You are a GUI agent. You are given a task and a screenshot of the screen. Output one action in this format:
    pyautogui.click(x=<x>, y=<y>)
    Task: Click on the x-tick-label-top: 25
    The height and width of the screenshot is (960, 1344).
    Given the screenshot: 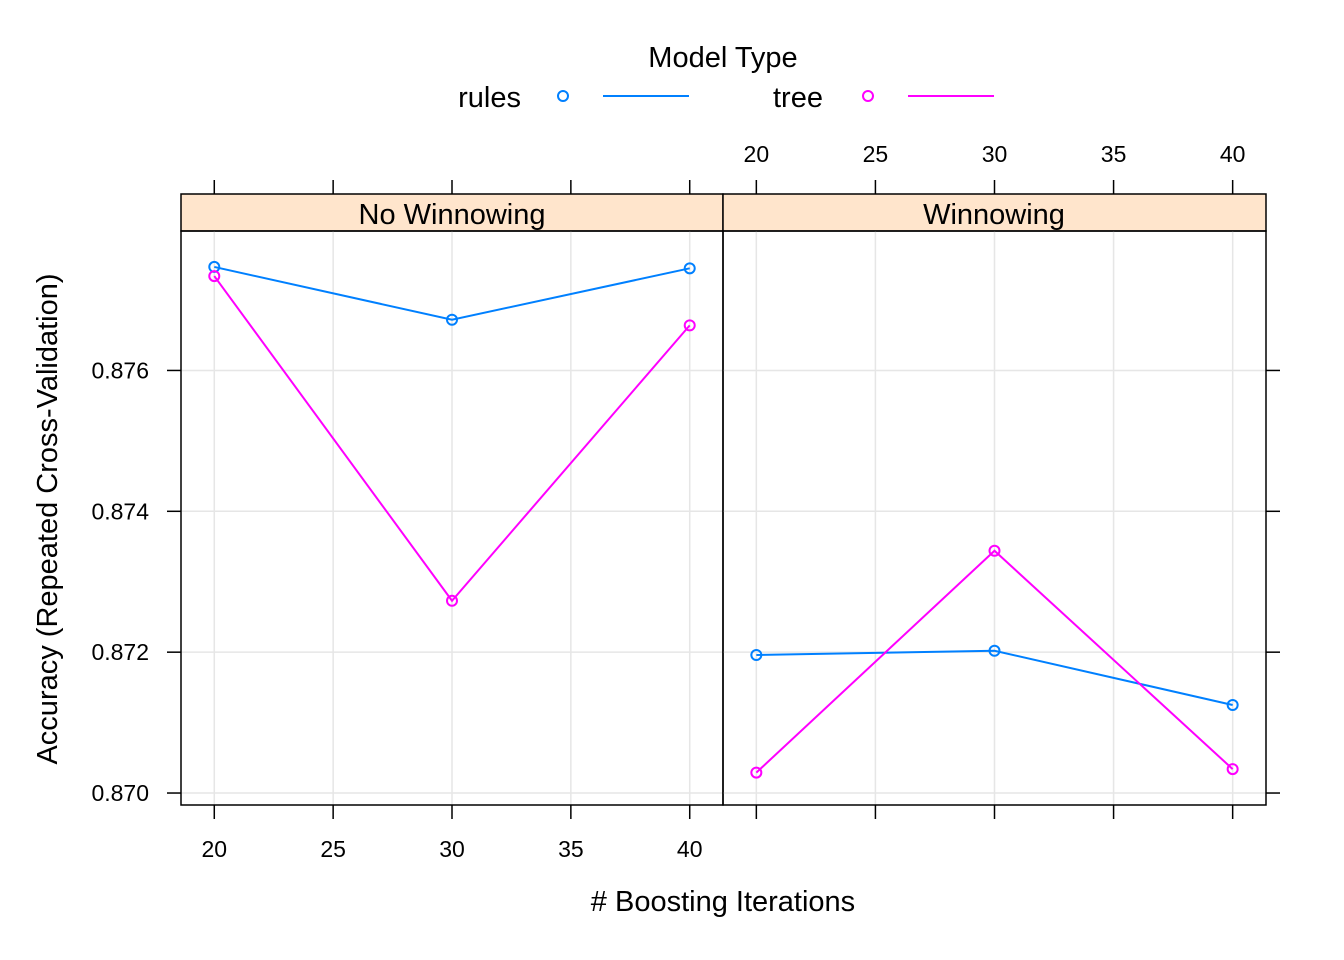 What is the action you would take?
    pyautogui.click(x=876, y=154)
    